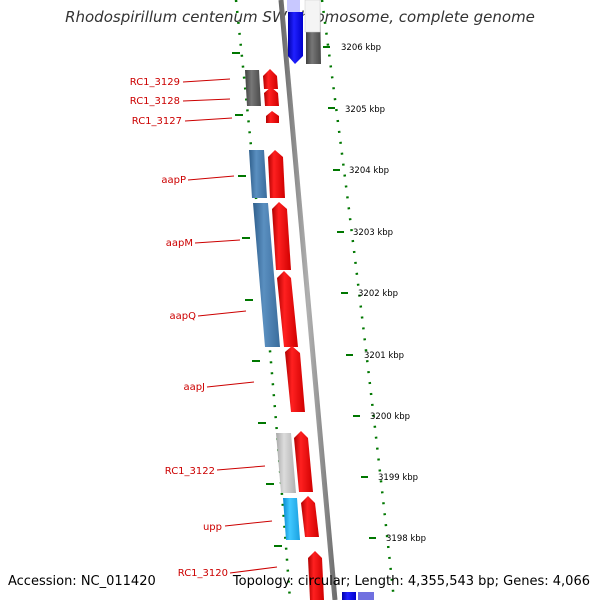 This screenshot has width=600, height=600. I want to click on left-track-ticks, so click(257, 299).